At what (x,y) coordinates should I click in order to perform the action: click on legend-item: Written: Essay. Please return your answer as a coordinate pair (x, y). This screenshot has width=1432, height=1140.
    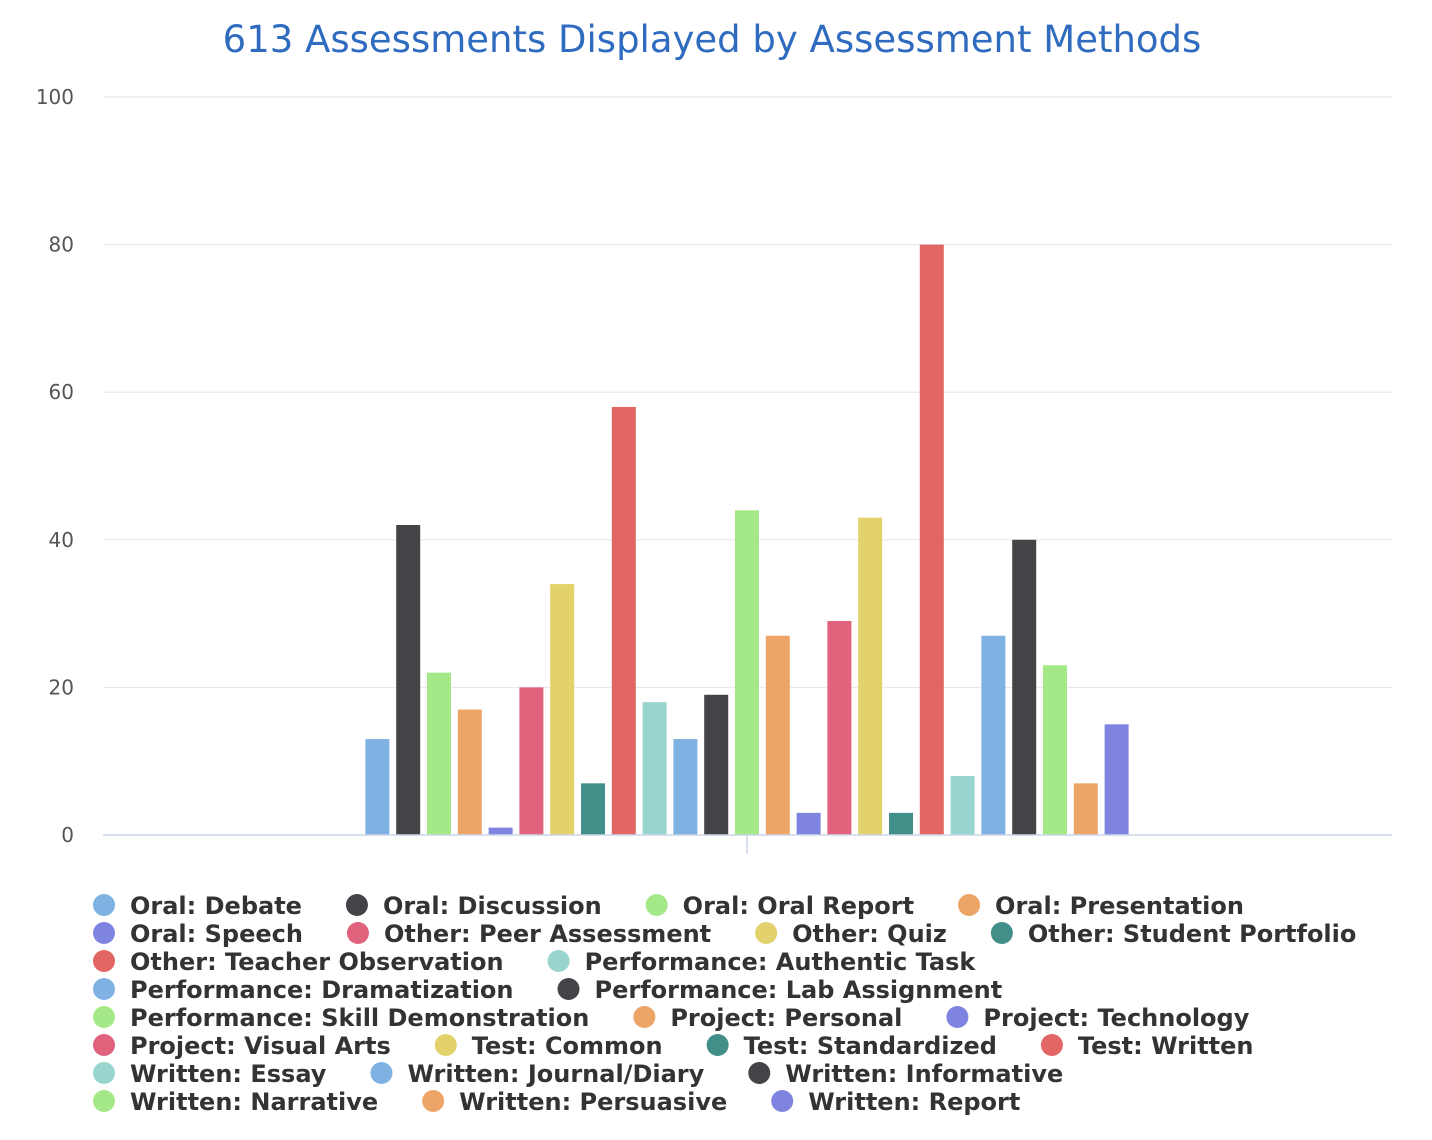
    Looking at the image, I should click on (210, 1074).